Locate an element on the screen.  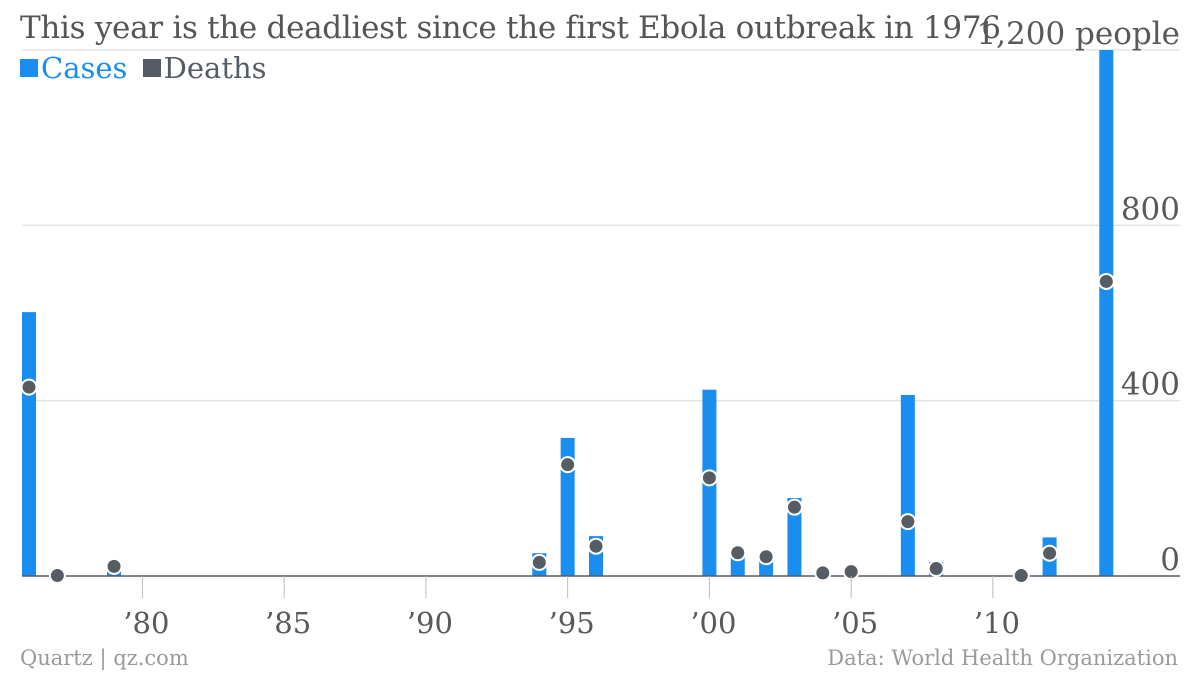
dot-deaths-2012 is located at coordinates (1050, 553).